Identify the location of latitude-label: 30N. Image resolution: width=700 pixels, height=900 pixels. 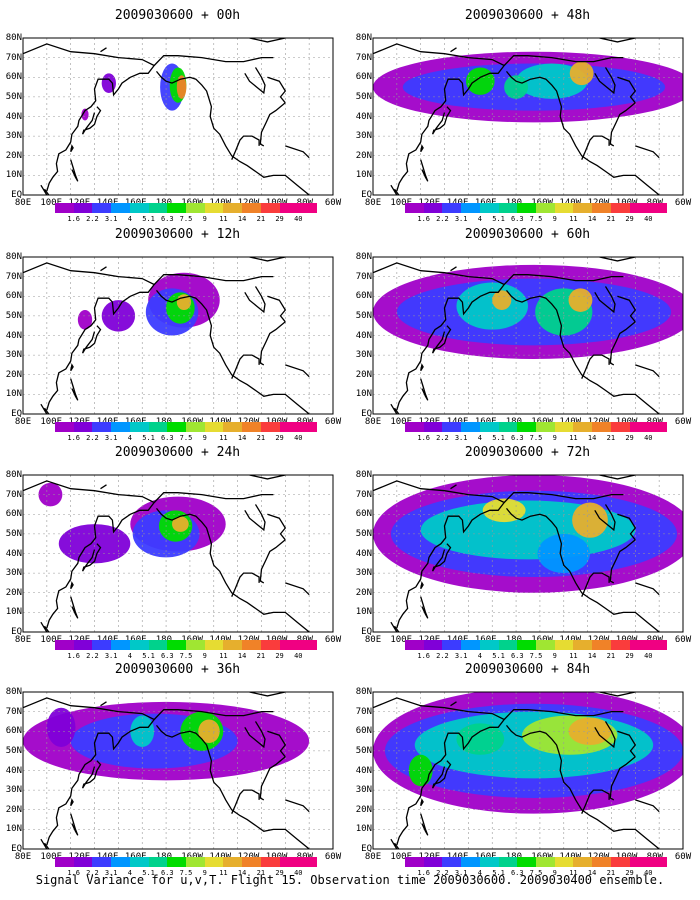
(13, 355).